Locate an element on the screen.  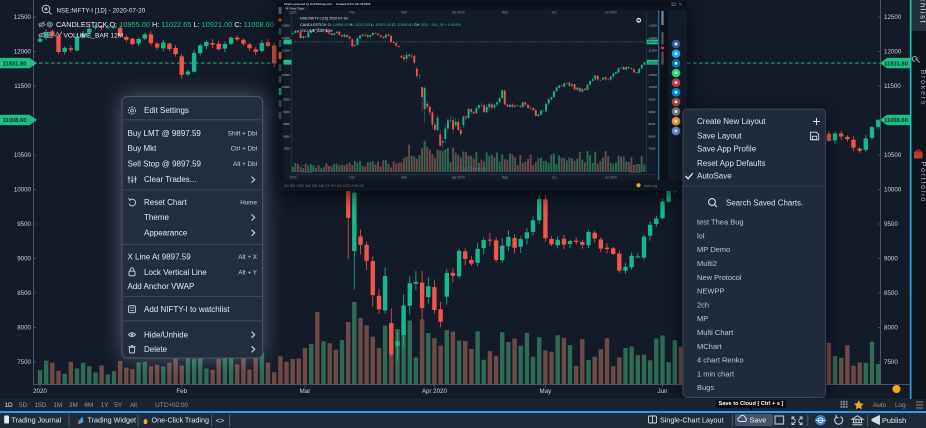
svg-text: Trading Widget is located at coordinates (112, 420).